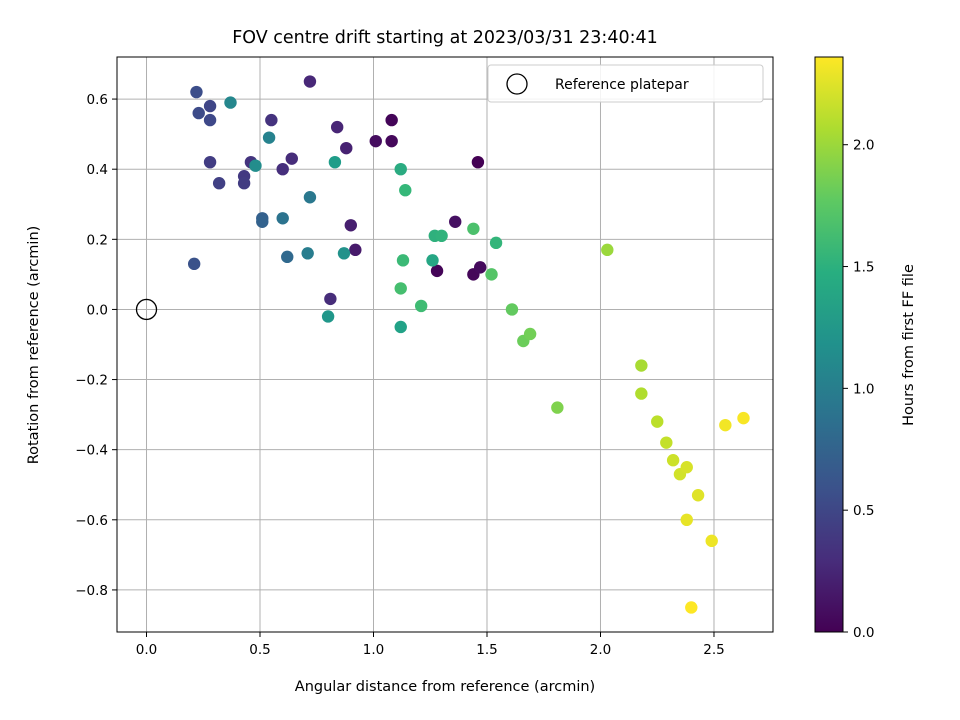 Image resolution: width=960 pixels, height=720 pixels. Describe the element at coordinates (97, 100) in the screenshot. I see `y-tick-label: 0.6` at that location.